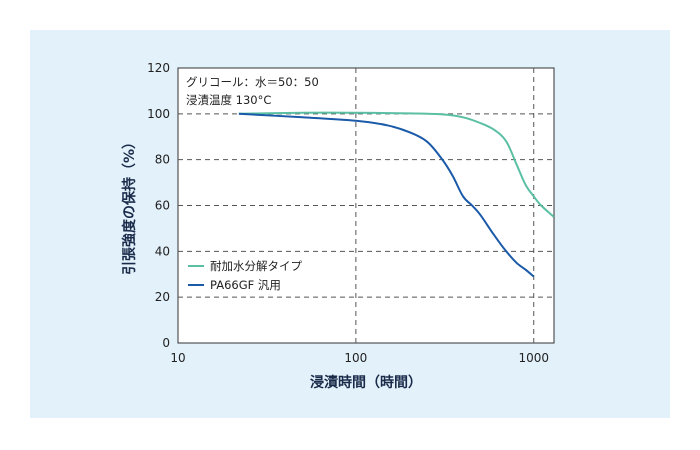 The image size is (700, 450). Describe the element at coordinates (158, 114) in the screenshot. I see `y-tick-label: 100` at that location.